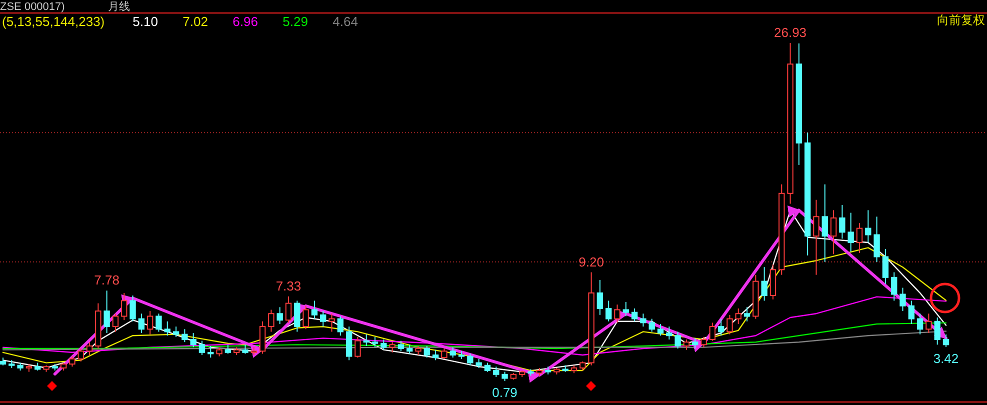  Describe the element at coordinates (345, 21) in the screenshot. I see `text: 4.64` at that location.